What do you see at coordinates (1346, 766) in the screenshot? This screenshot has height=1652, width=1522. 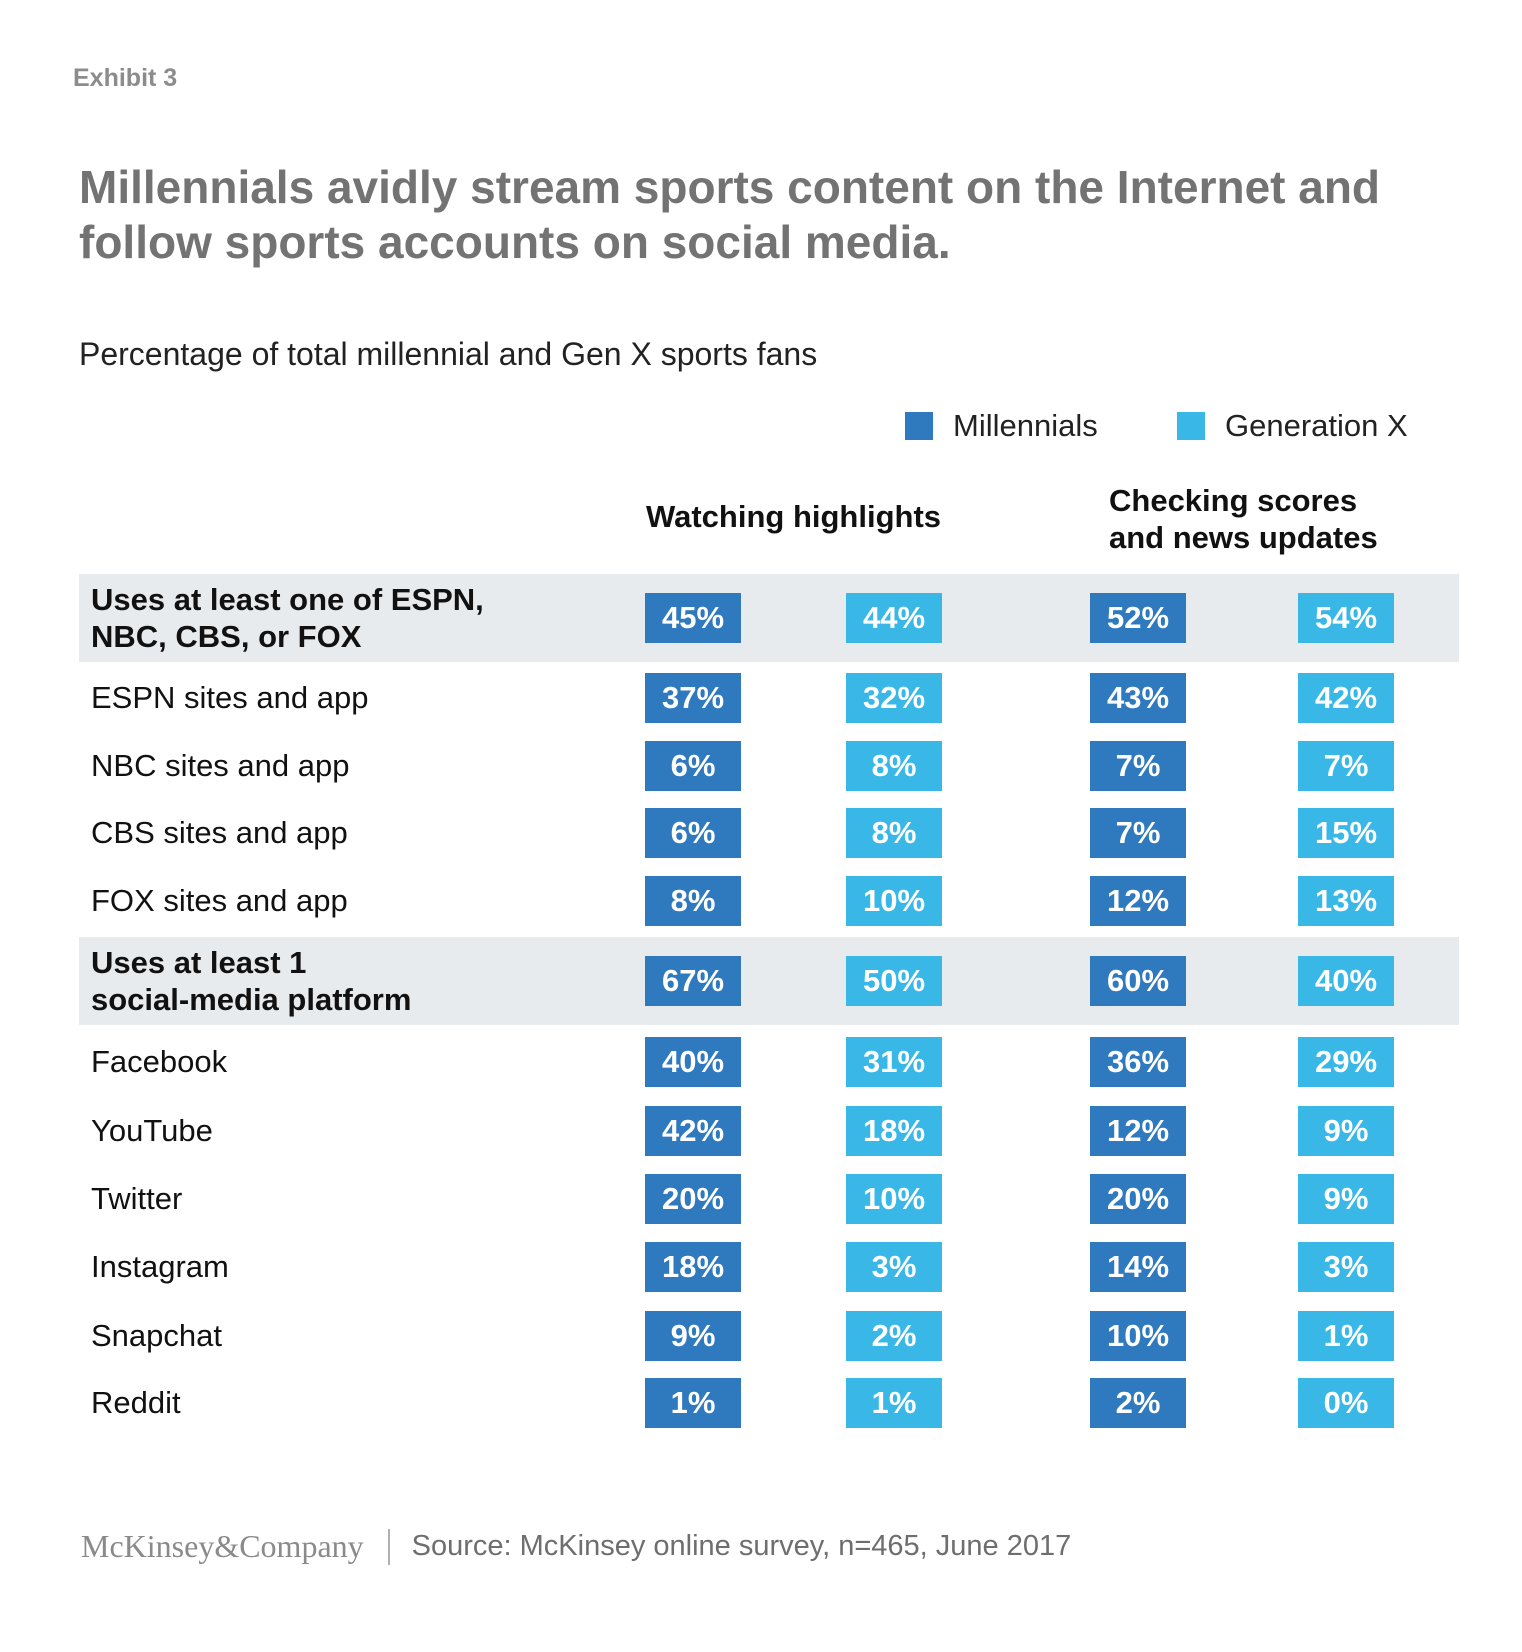 I see `value-cell-genx: 7%` at bounding box center [1346, 766].